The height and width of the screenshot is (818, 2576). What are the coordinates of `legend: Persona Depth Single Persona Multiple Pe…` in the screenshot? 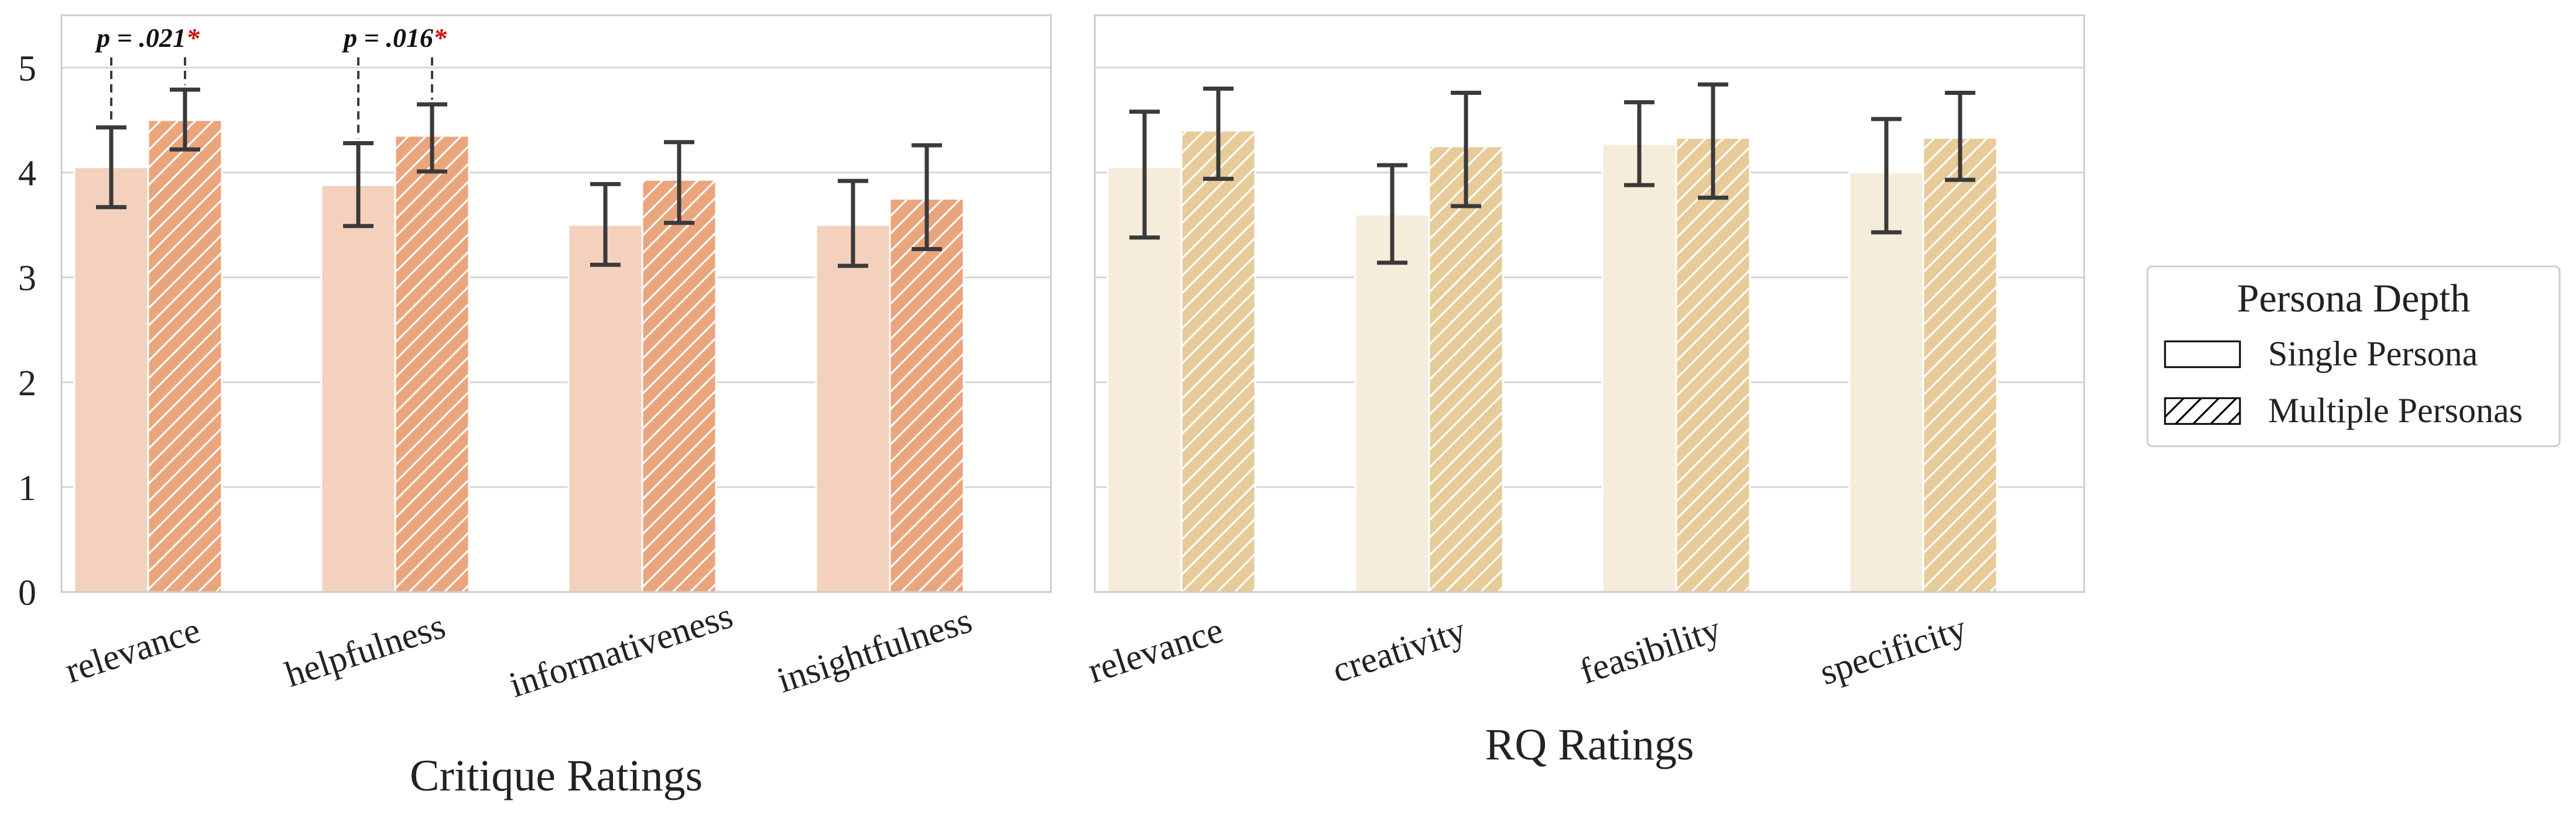 It's located at (2353, 356).